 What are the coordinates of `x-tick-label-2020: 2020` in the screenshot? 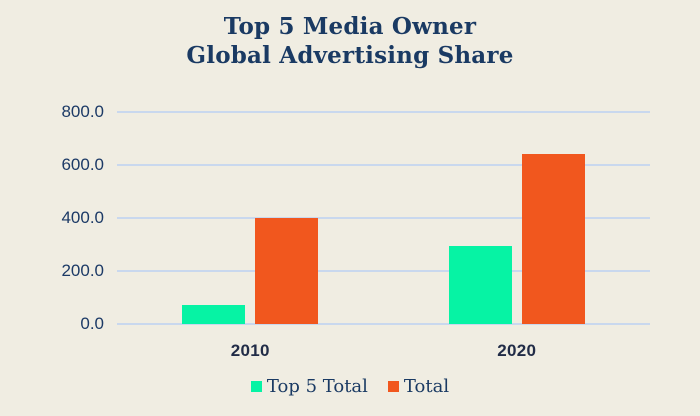 It's located at (517, 350).